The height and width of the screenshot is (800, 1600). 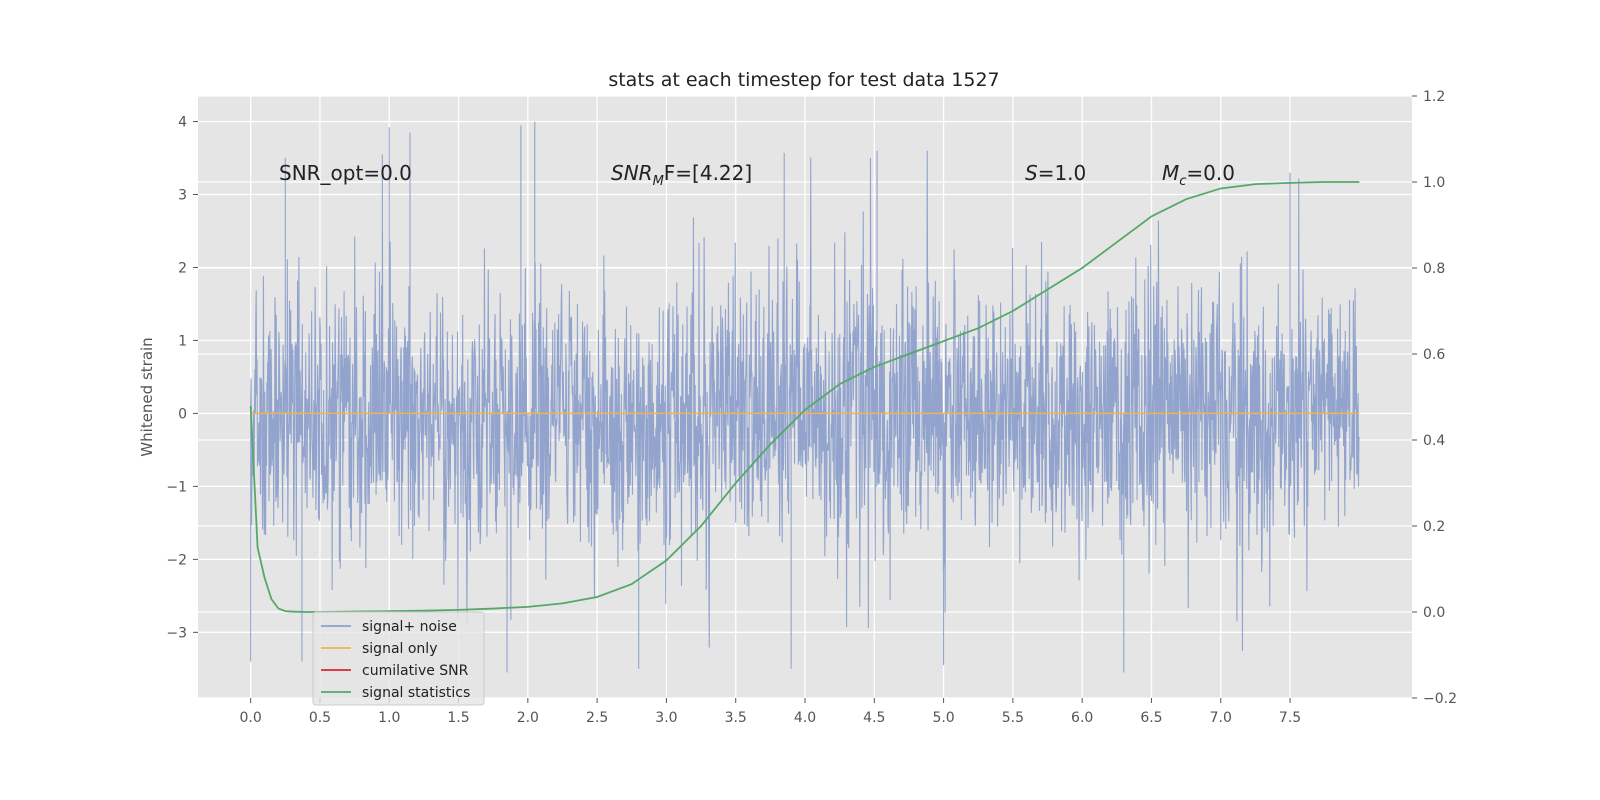 What do you see at coordinates (458, 718) in the screenshot?
I see `x-tick-label-3: 1.5` at bounding box center [458, 718].